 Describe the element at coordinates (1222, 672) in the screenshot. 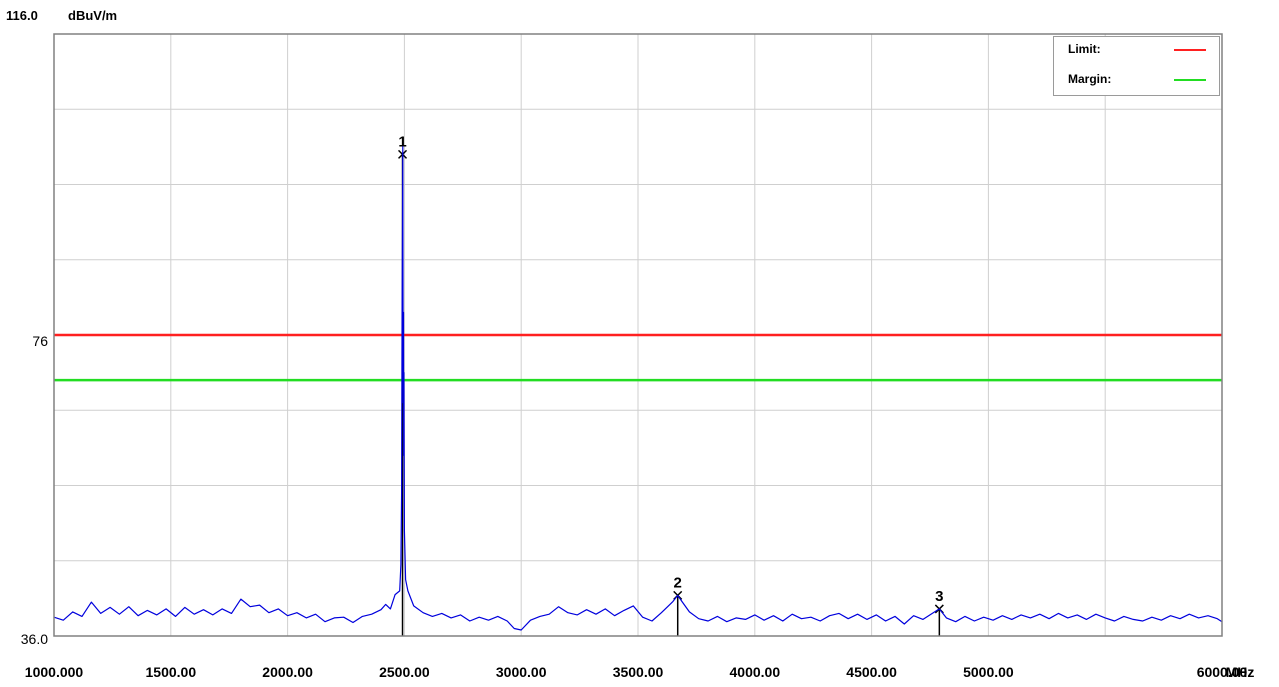

I see `x-tick-label: 6000.00` at that location.